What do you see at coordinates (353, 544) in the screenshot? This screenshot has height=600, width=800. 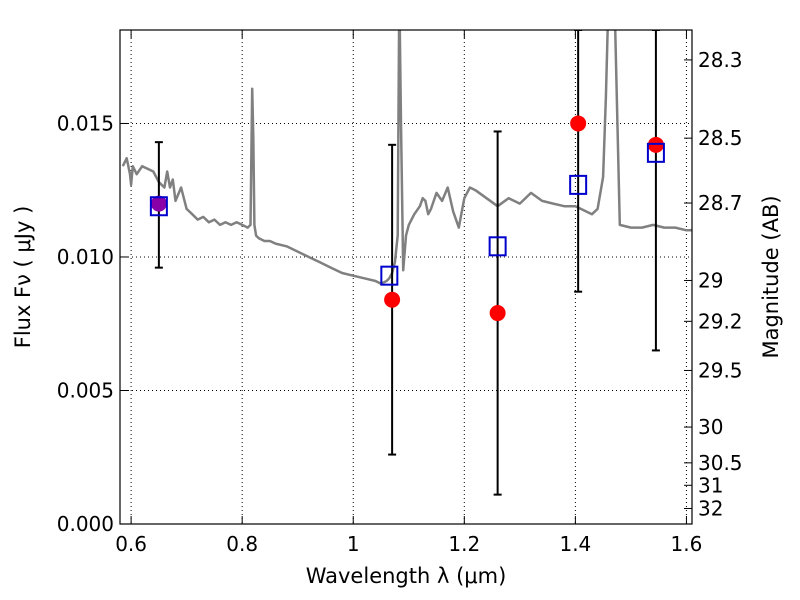 I see `x-tick-label: 1` at bounding box center [353, 544].